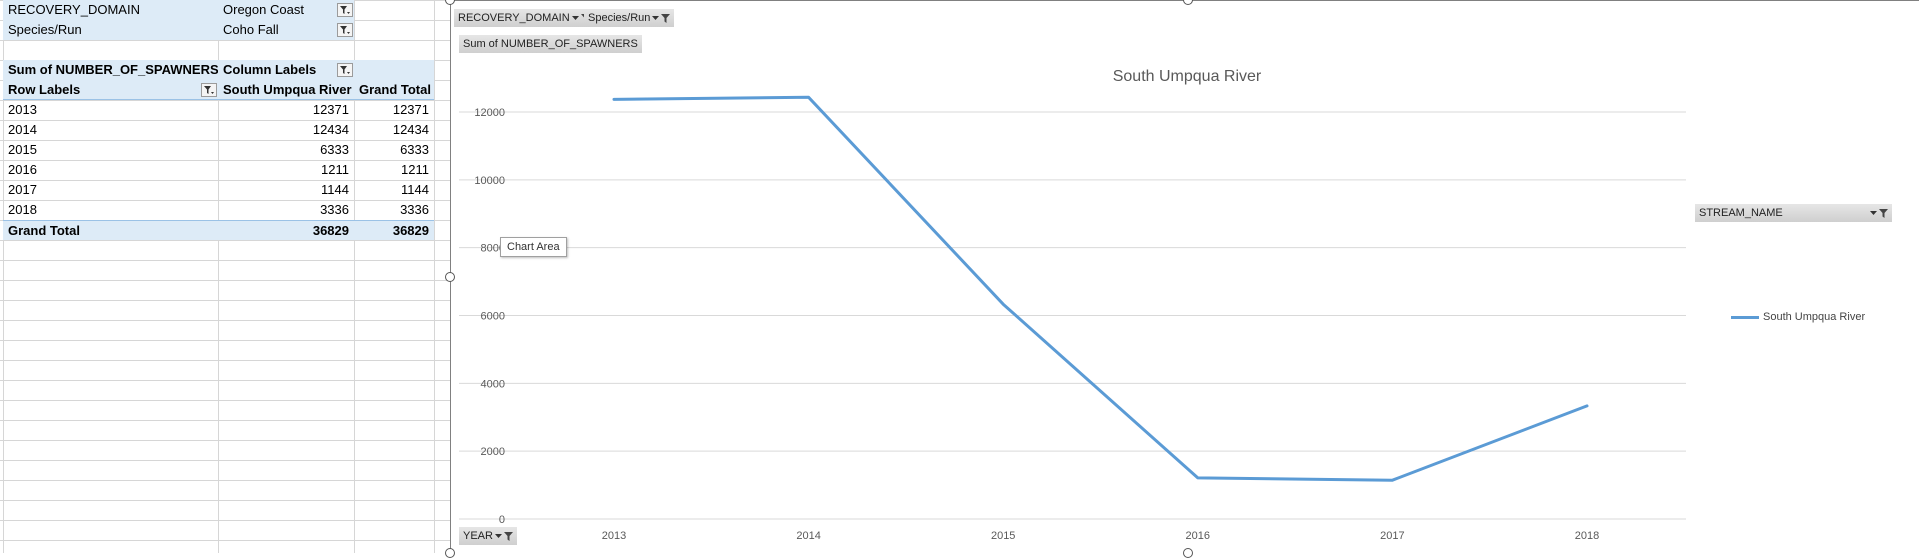 Image resolution: width=1919 pixels, height=558 pixels. I want to click on row-total: 12371, so click(410, 109).